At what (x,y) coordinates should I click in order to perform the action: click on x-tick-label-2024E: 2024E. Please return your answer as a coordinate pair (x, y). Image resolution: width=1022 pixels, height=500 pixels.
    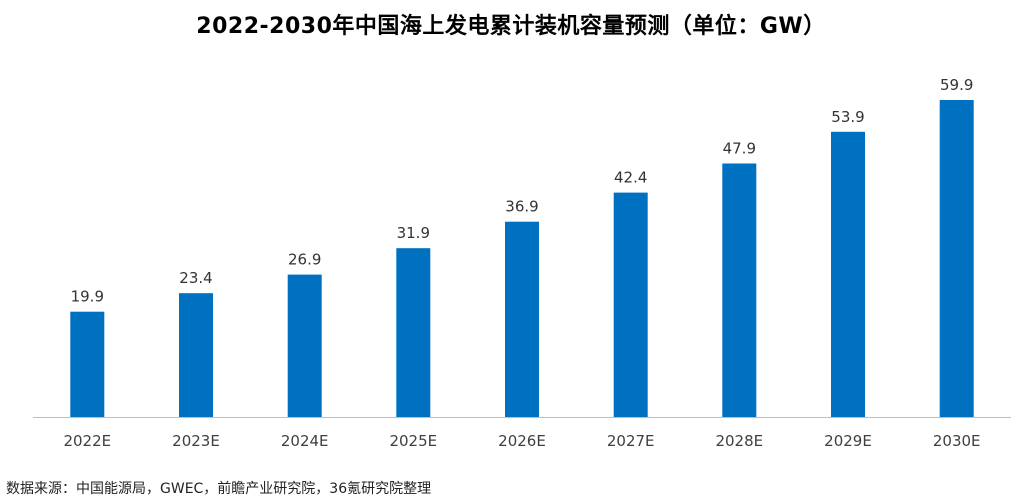
    Looking at the image, I should click on (305, 441).